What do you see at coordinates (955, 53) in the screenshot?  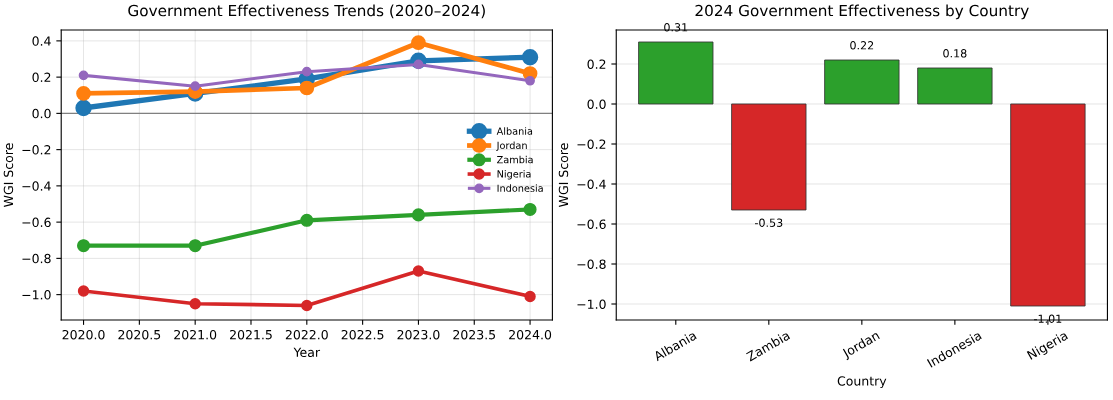 I see `data-label: 0.18` at bounding box center [955, 53].